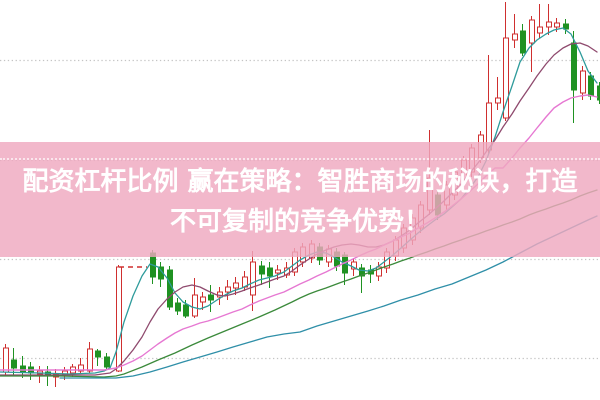 This screenshot has height=400, width=600. Describe the element at coordinates (300, 159) in the screenshot. I see `gridline-through-banner` at that location.